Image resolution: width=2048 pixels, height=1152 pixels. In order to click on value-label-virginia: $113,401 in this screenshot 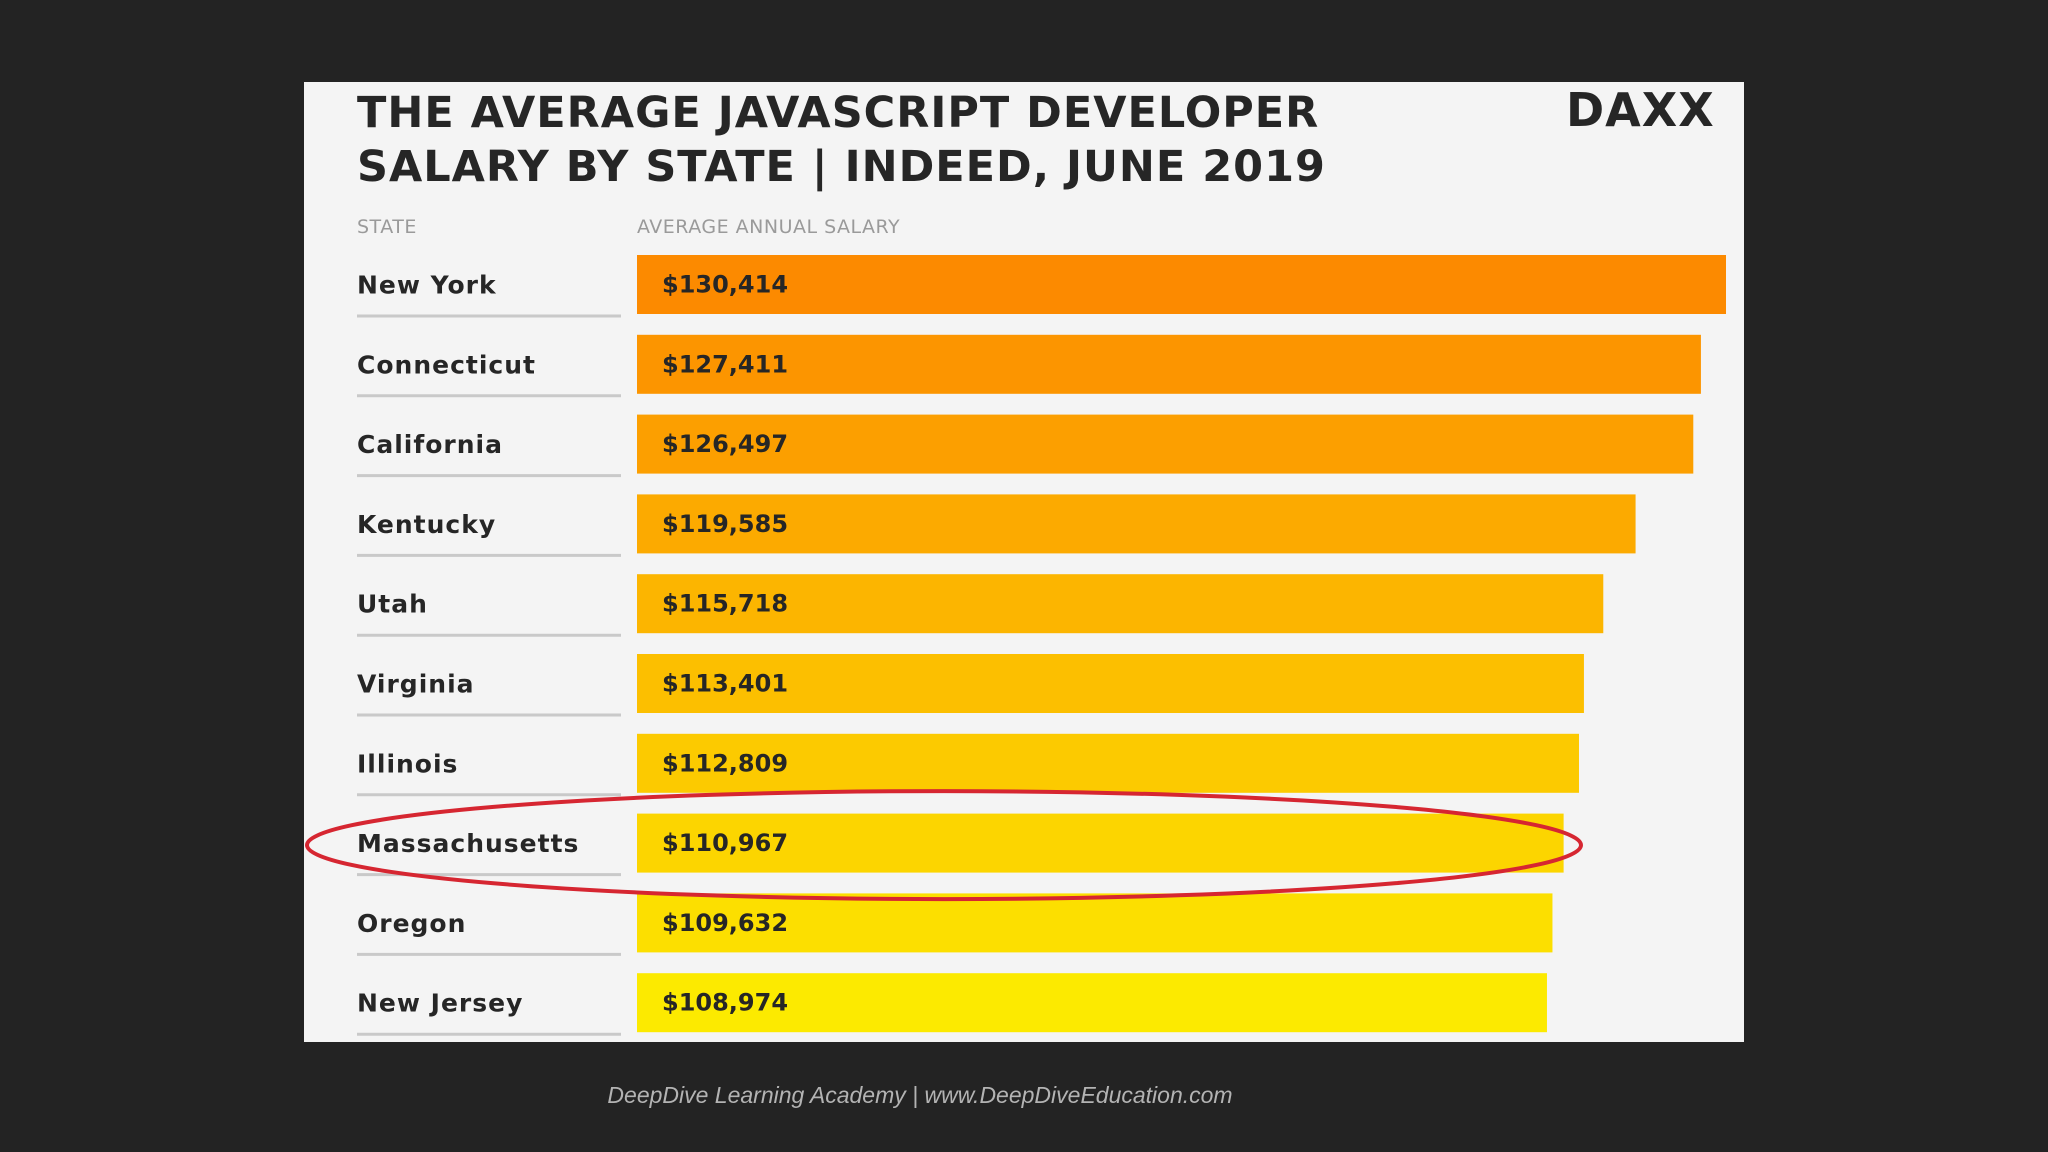, I will do `click(725, 684)`.